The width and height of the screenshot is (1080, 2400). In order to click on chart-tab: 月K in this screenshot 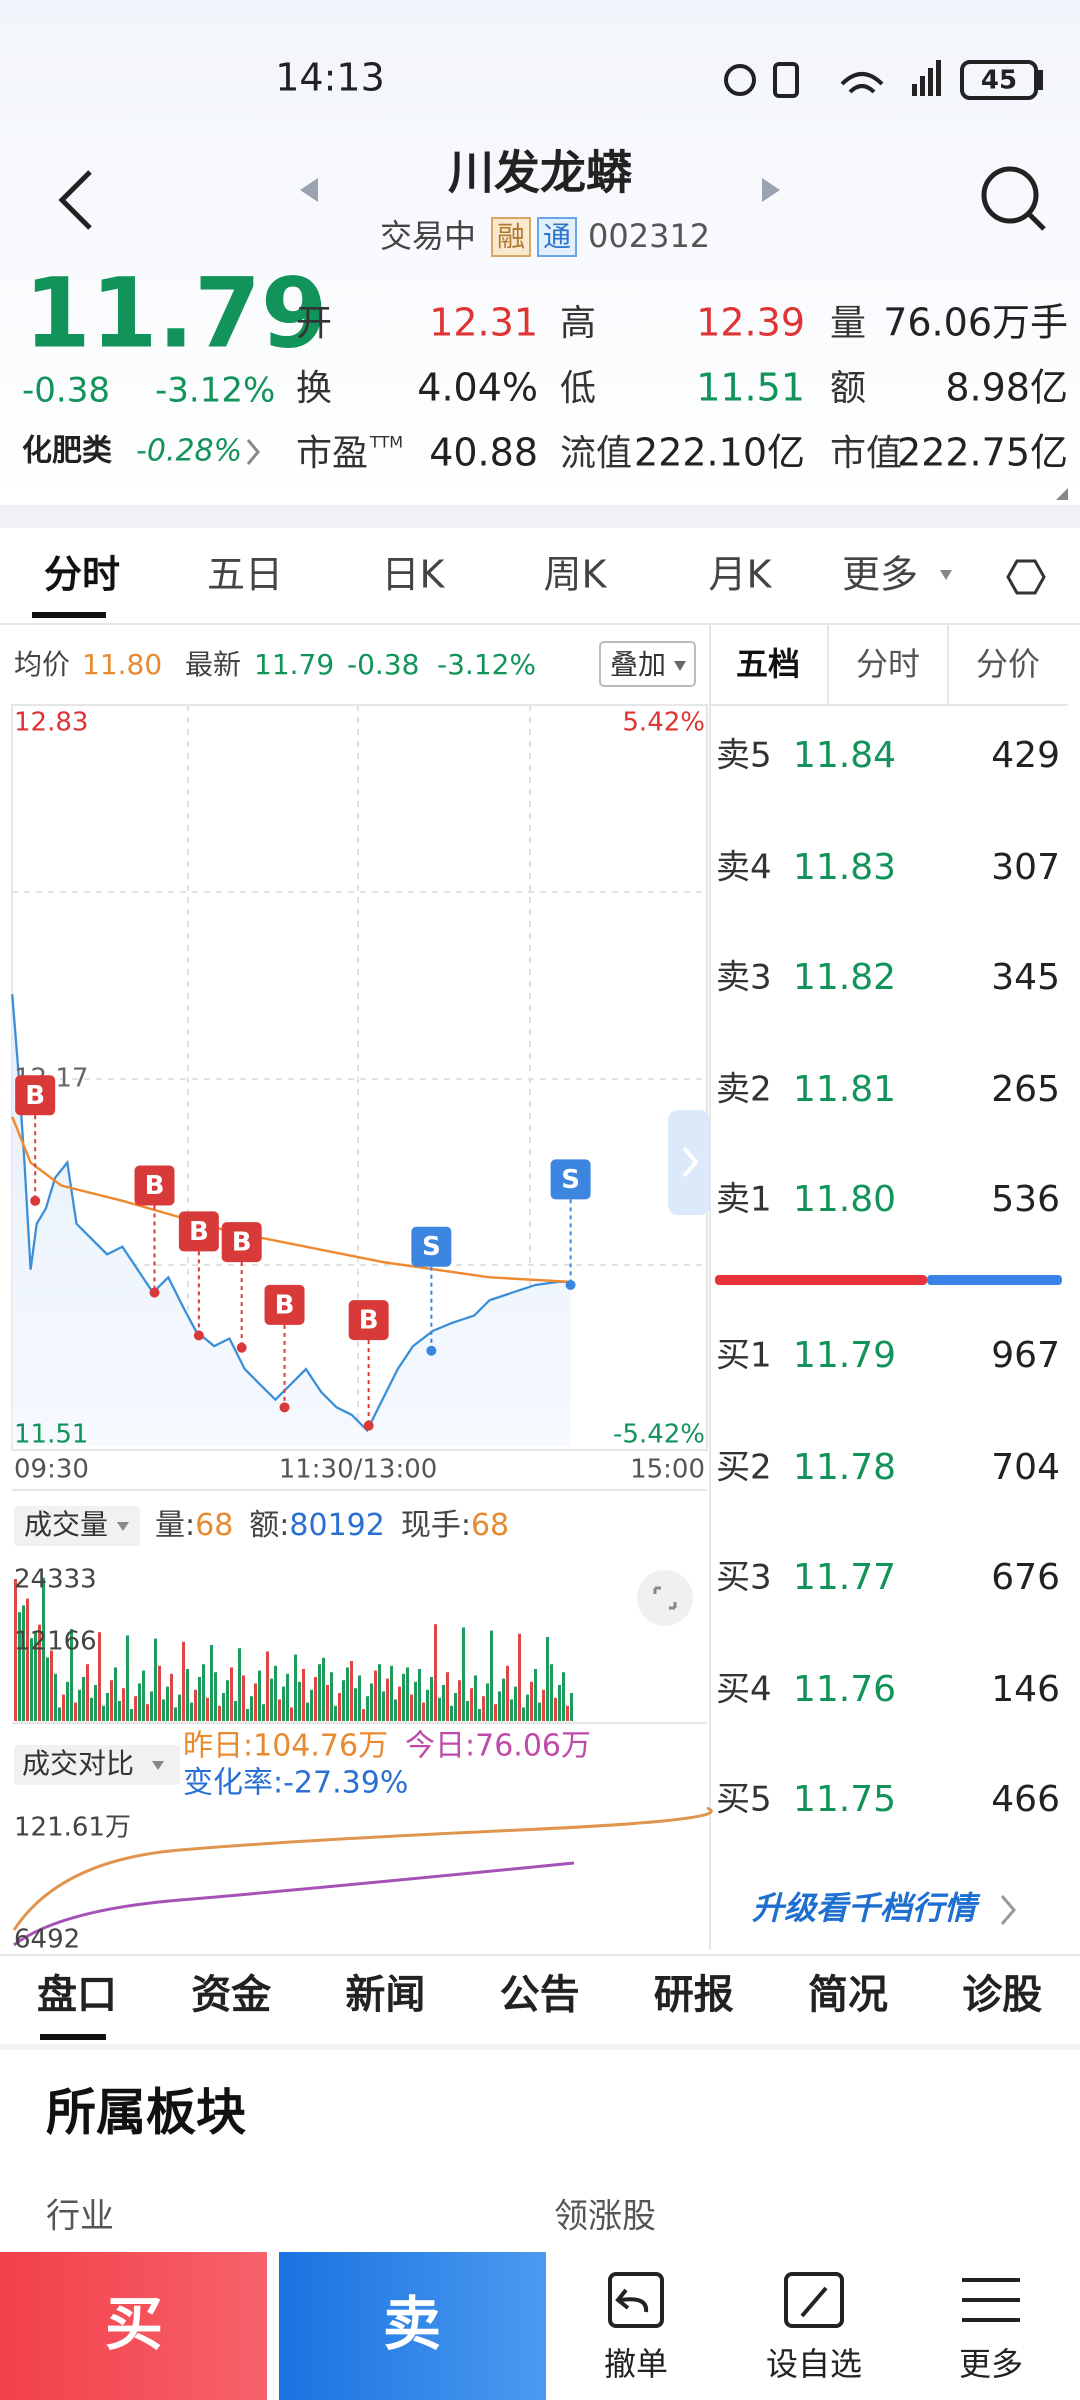, I will do `click(741, 575)`.